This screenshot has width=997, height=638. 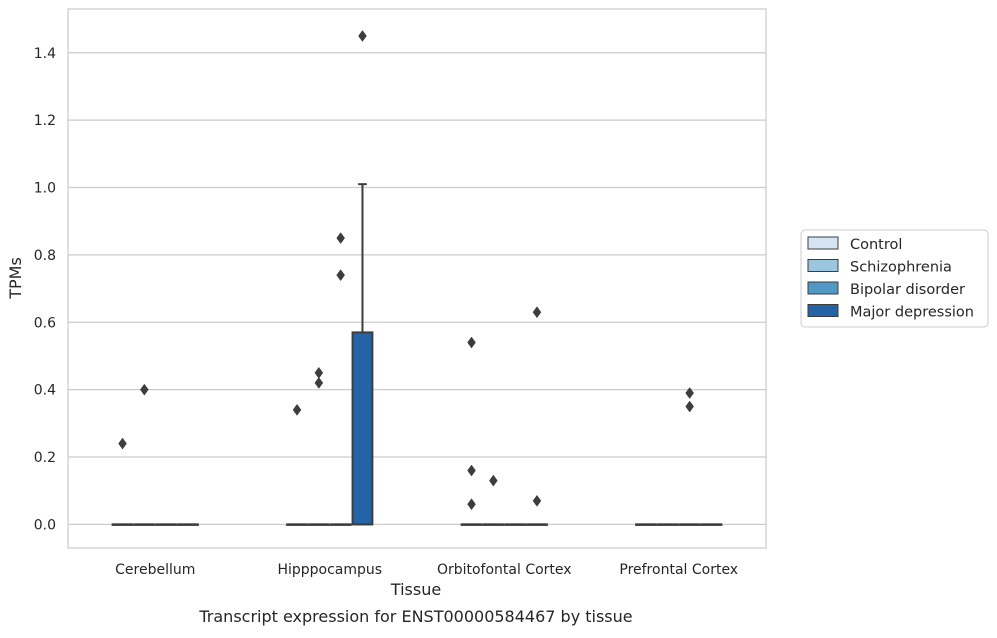 I want to click on y-tick-label: 0.4, so click(x=45, y=391).